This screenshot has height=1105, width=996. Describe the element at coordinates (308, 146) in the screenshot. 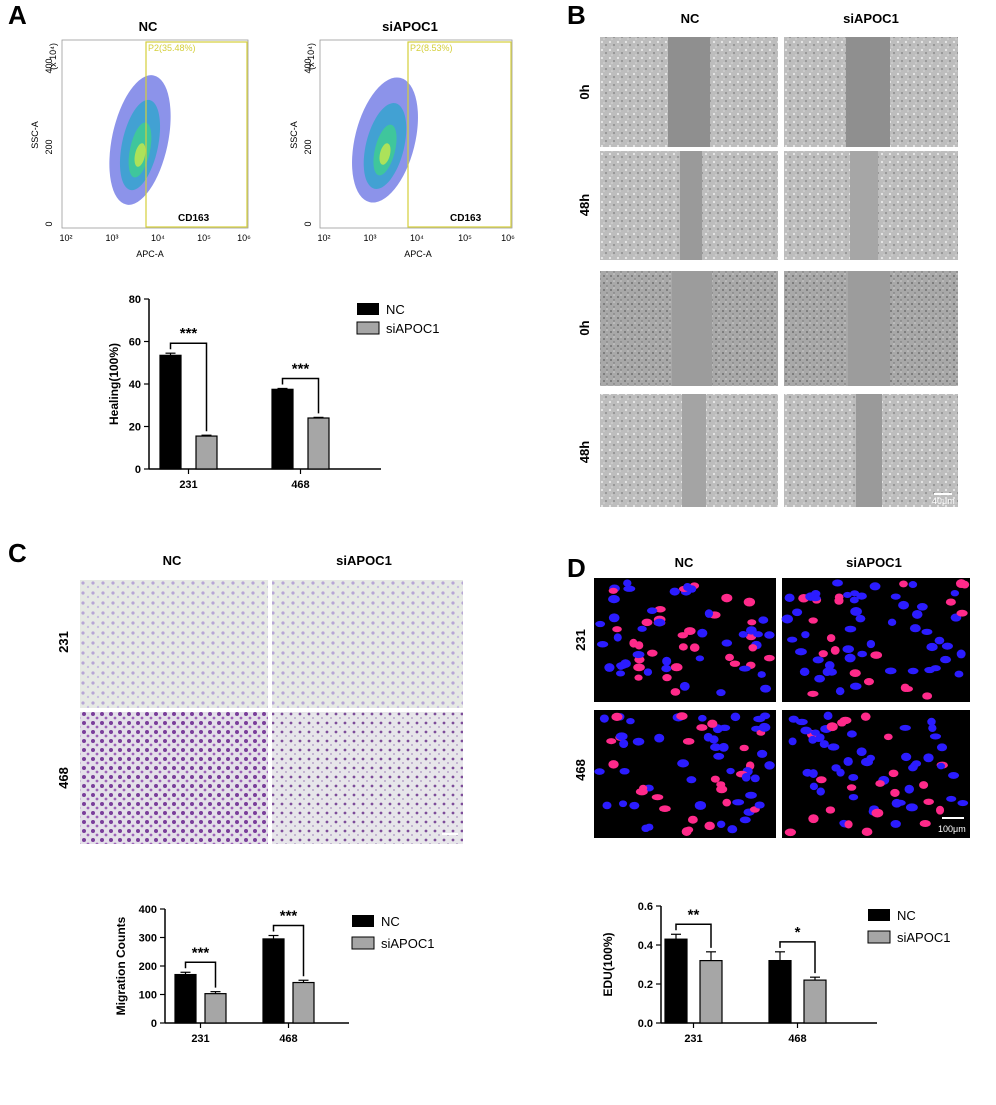

I see `flow-ytick-si-1: 200` at that location.